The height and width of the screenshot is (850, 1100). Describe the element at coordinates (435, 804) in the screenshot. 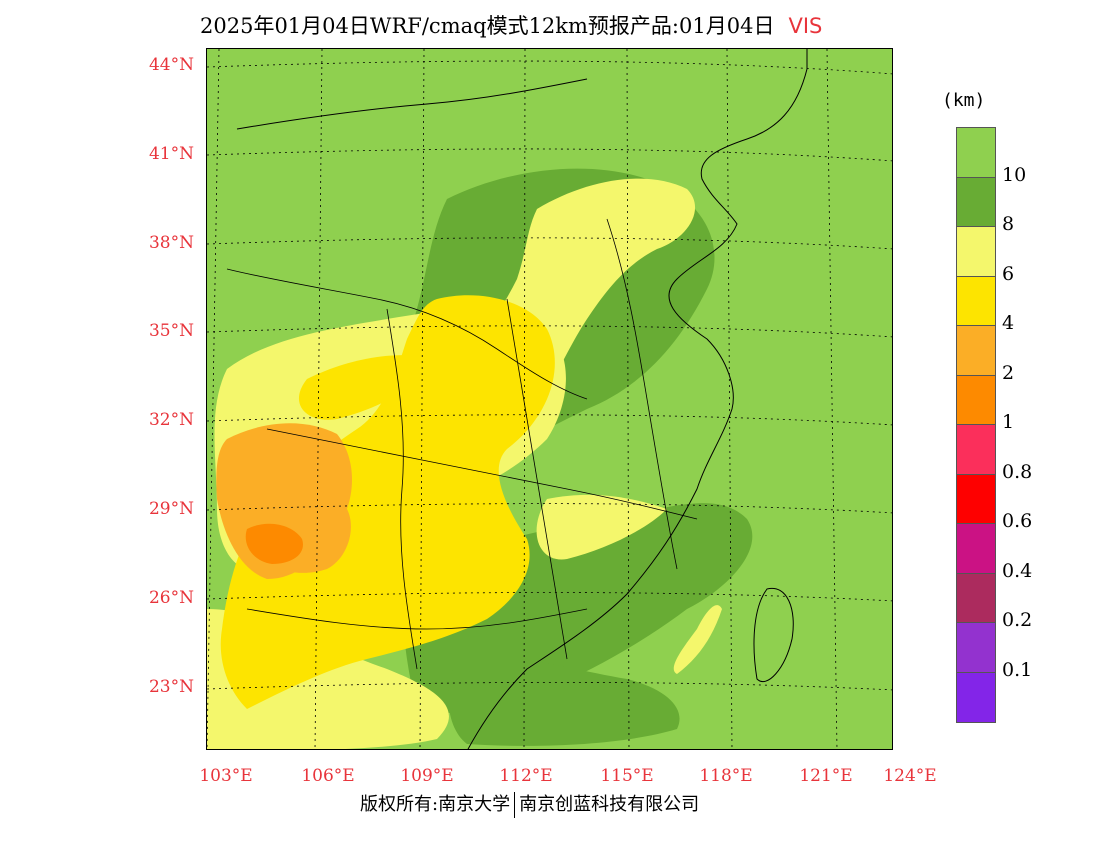

I see `copyright-owner: 版权所有:南京大学` at that location.